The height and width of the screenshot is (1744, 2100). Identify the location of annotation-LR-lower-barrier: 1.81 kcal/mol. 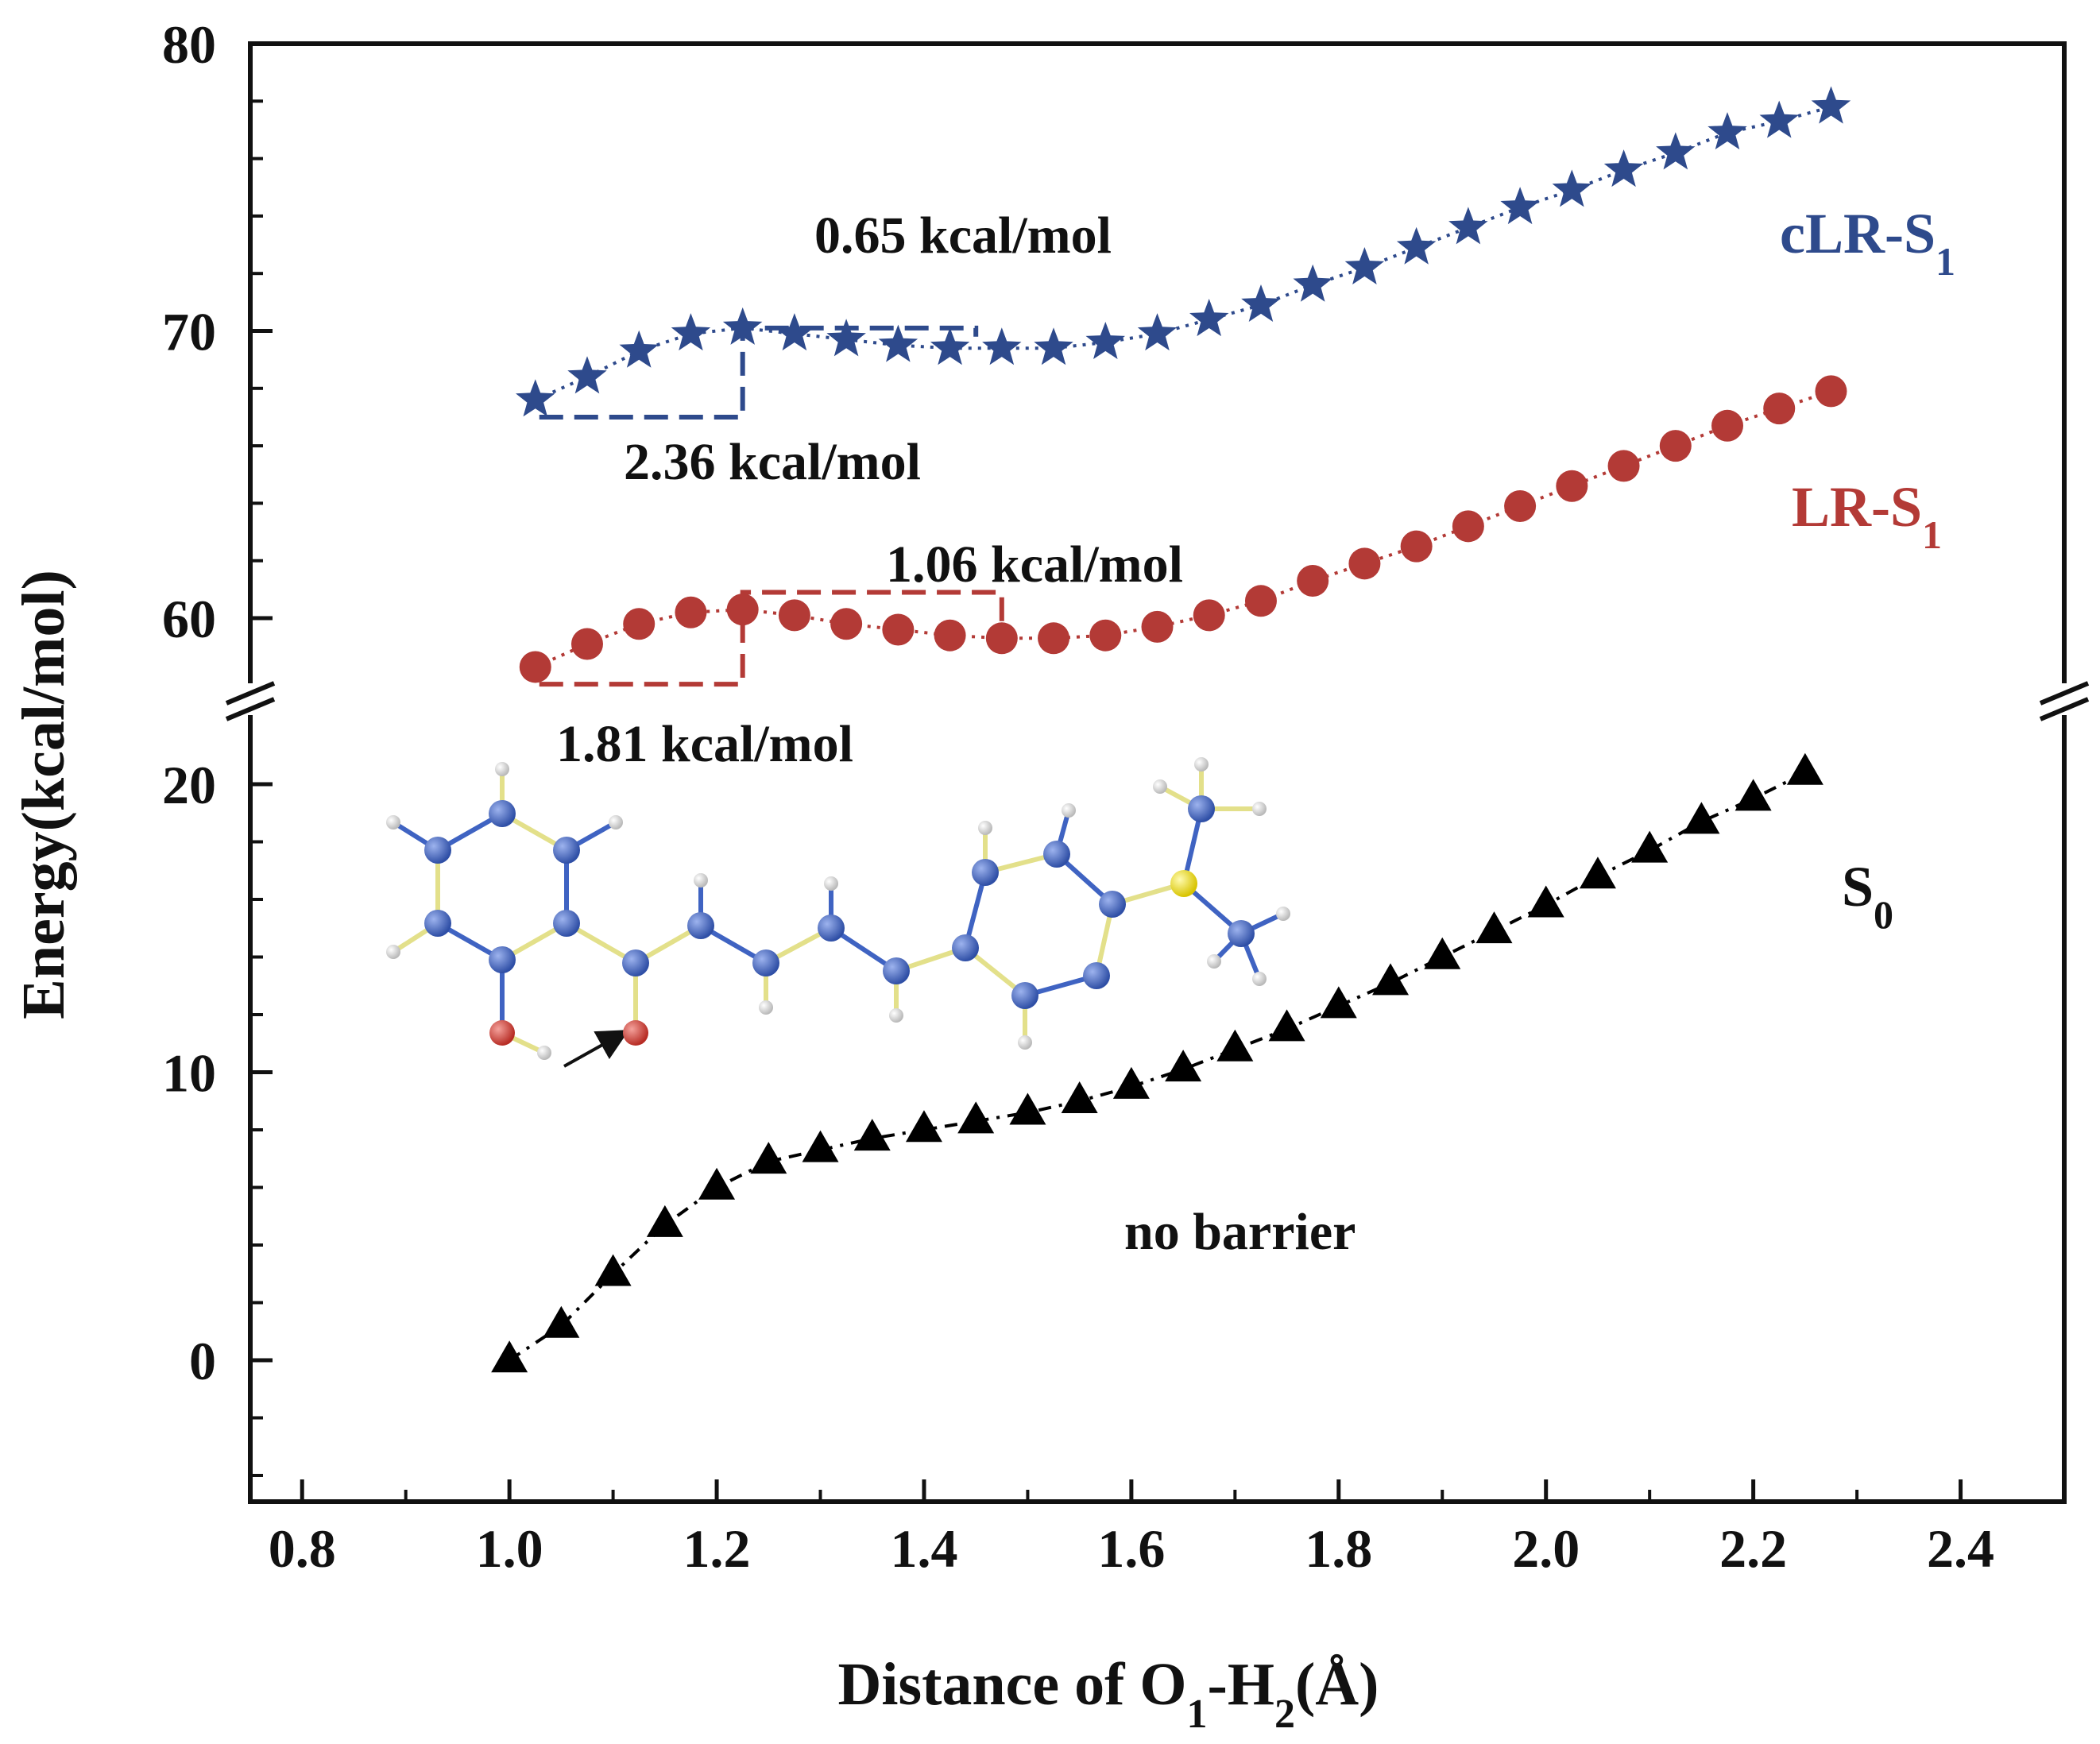
(704, 744).